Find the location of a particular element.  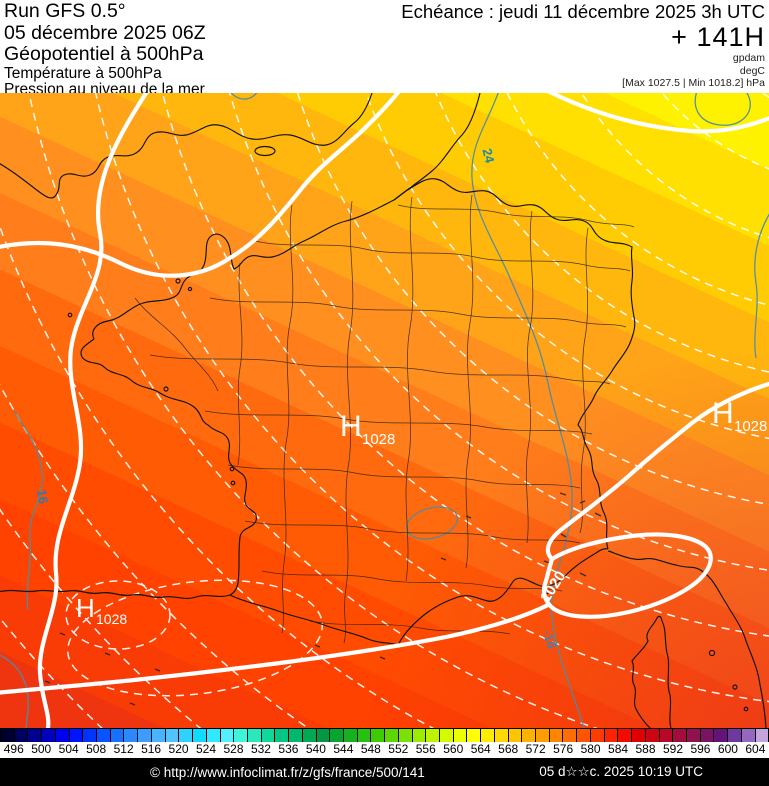

colorbar-tick-label: 584 is located at coordinates (618, 749).